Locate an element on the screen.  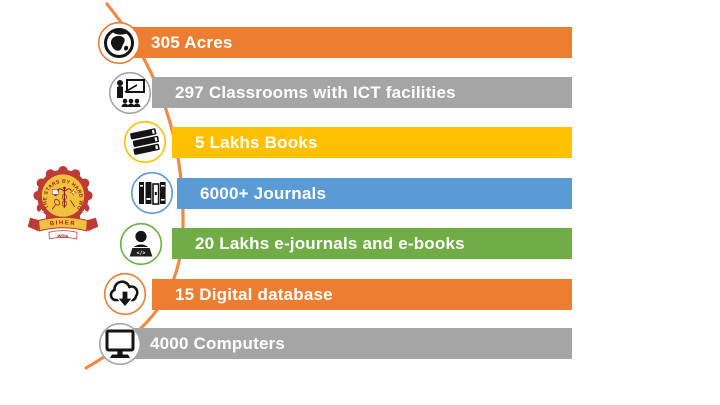
logo-country: INDIA is located at coordinates (62, 235).